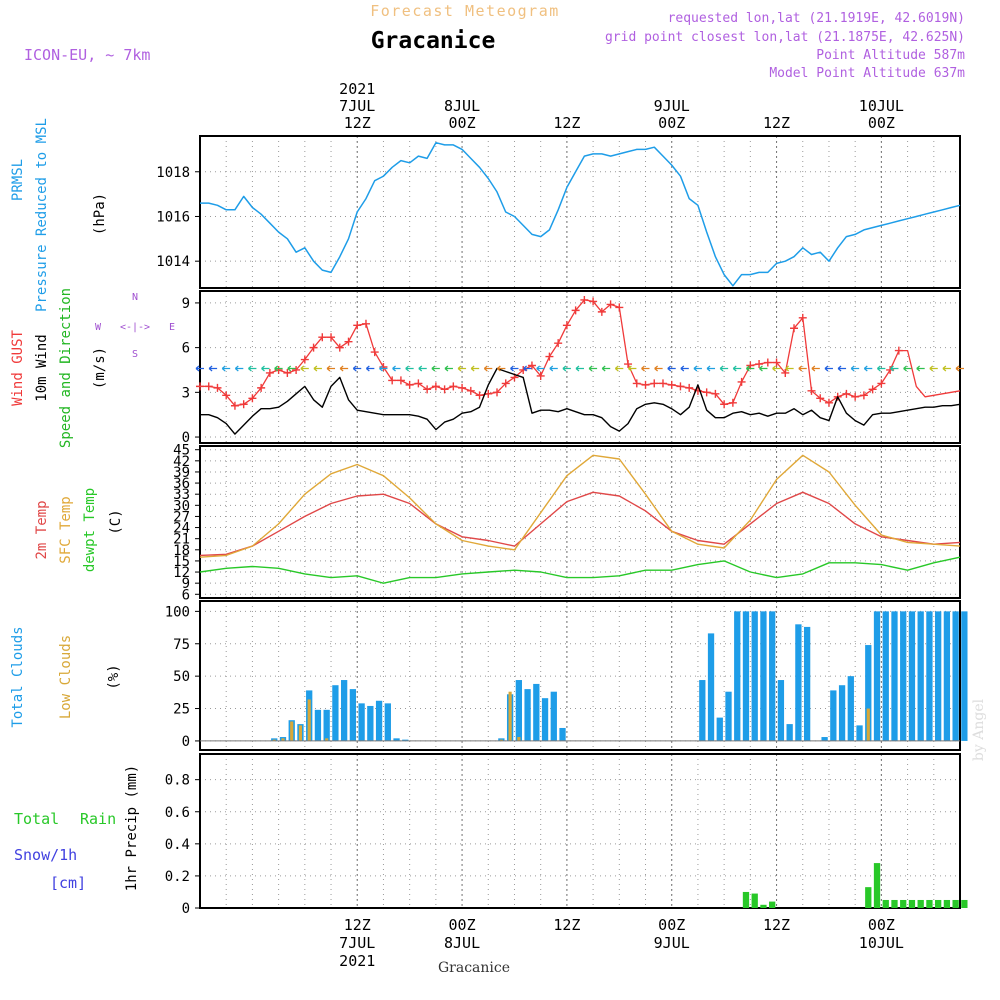 The image size is (1000, 1000). What do you see at coordinates (116, 521) in the screenshot?
I see `temp-unit: (C)` at bounding box center [116, 521].